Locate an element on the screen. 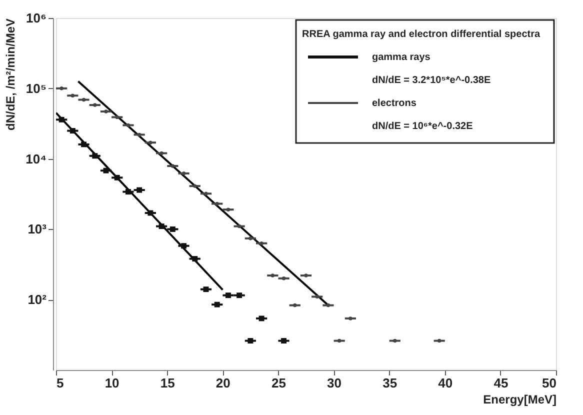 The height and width of the screenshot is (415, 583). x-axis-title: Energy[MeV] is located at coordinates (519, 399).